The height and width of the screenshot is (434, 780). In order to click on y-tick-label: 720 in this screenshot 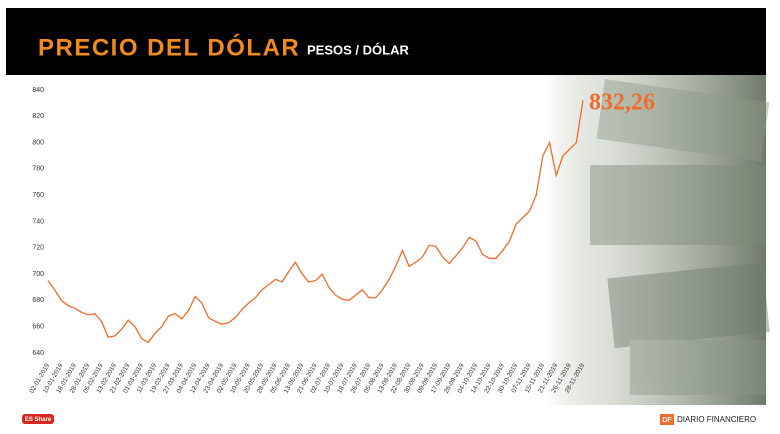, I will do `click(38, 248)`.